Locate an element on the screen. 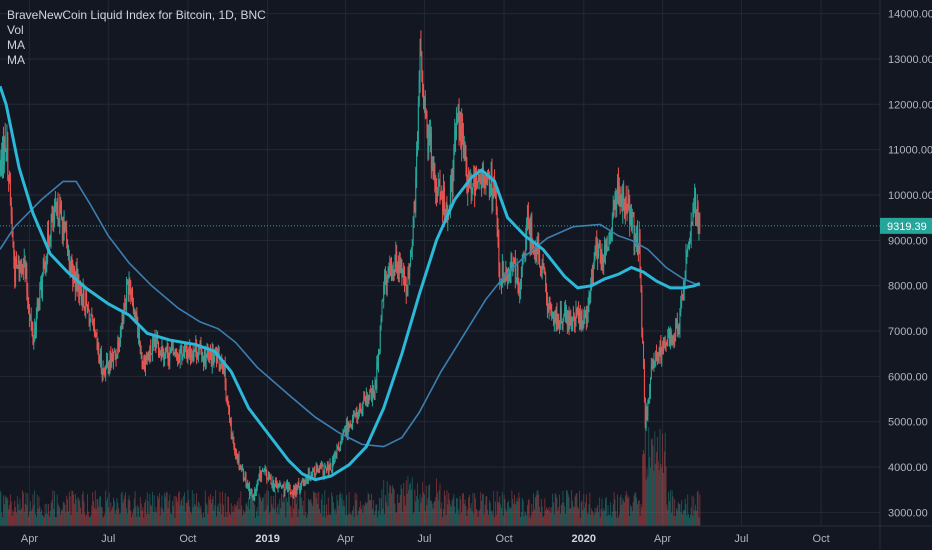  time-tick-label: Oct is located at coordinates (504, 539).